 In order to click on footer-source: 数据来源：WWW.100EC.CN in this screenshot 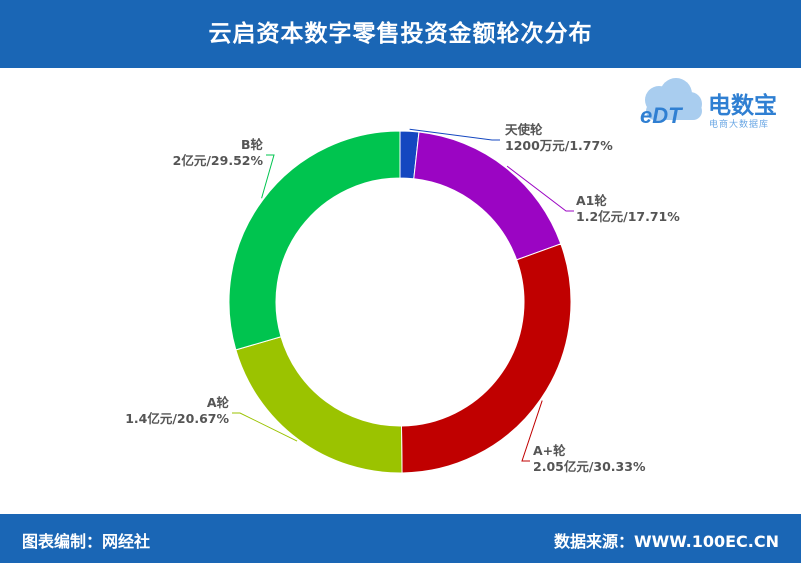, I will do `click(666, 541)`.